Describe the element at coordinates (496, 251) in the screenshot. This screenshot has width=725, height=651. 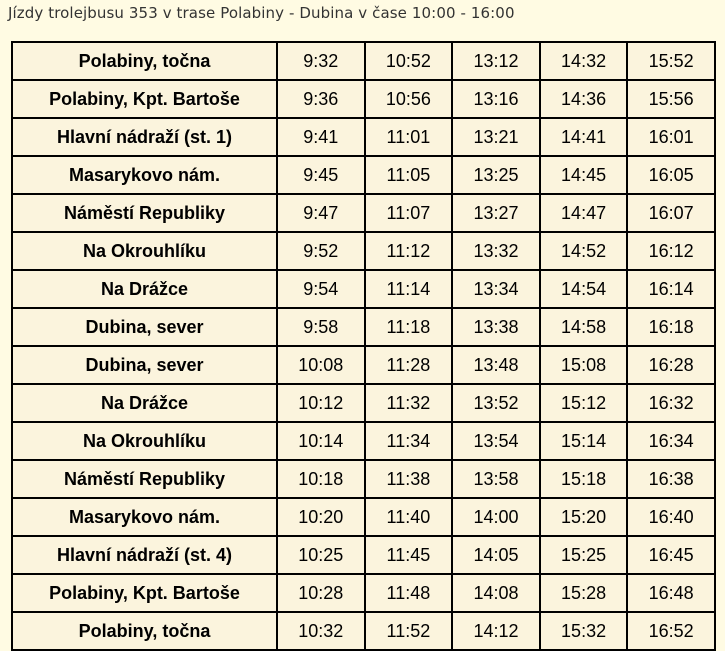
I see `departure-time-cell: 13:32` at that location.